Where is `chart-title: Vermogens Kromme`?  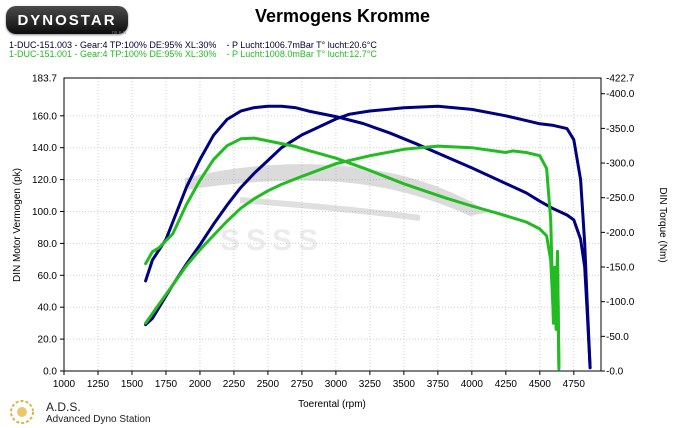 chart-title: Vermogens Kromme is located at coordinates (342, 16).